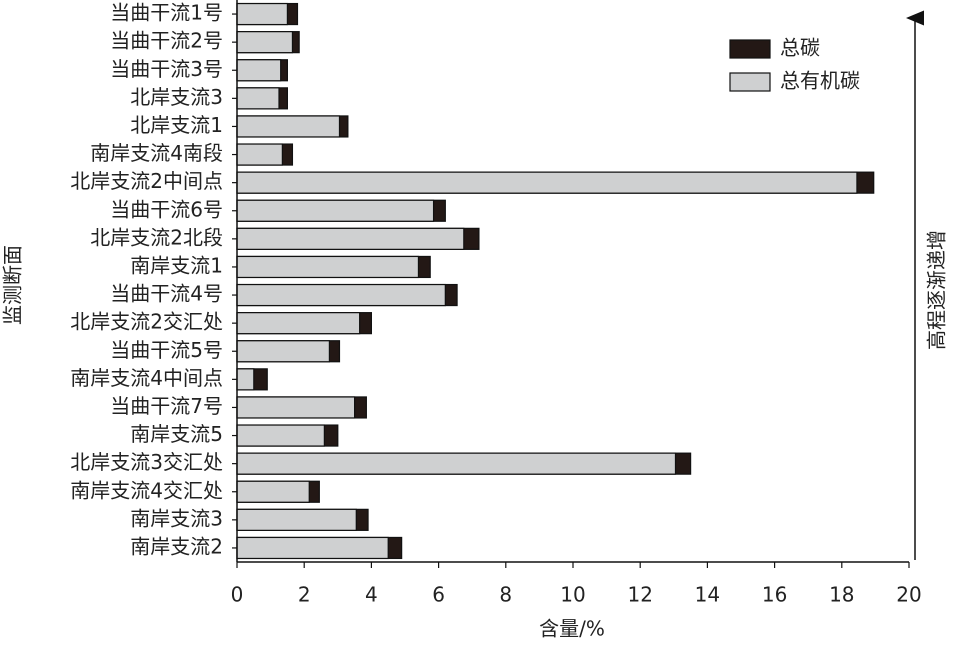  I want to click on y-tick-label: 南岸支流3, so click(176, 518).